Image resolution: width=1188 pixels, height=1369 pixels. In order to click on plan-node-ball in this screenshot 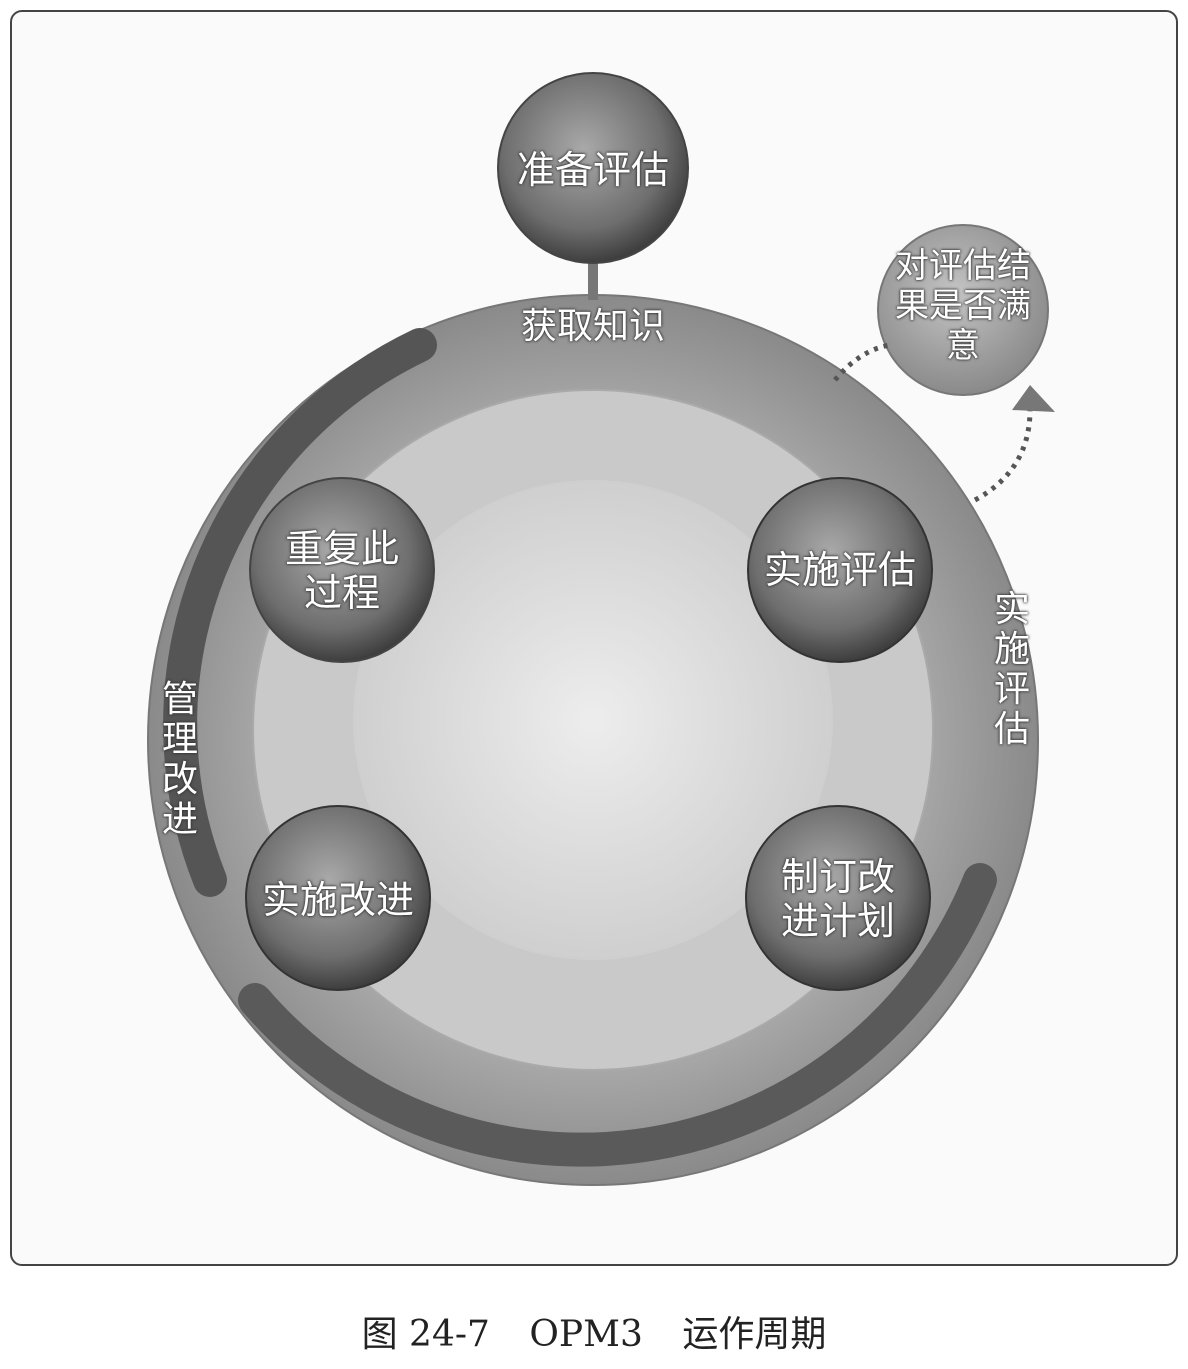, I will do `click(838, 898)`.